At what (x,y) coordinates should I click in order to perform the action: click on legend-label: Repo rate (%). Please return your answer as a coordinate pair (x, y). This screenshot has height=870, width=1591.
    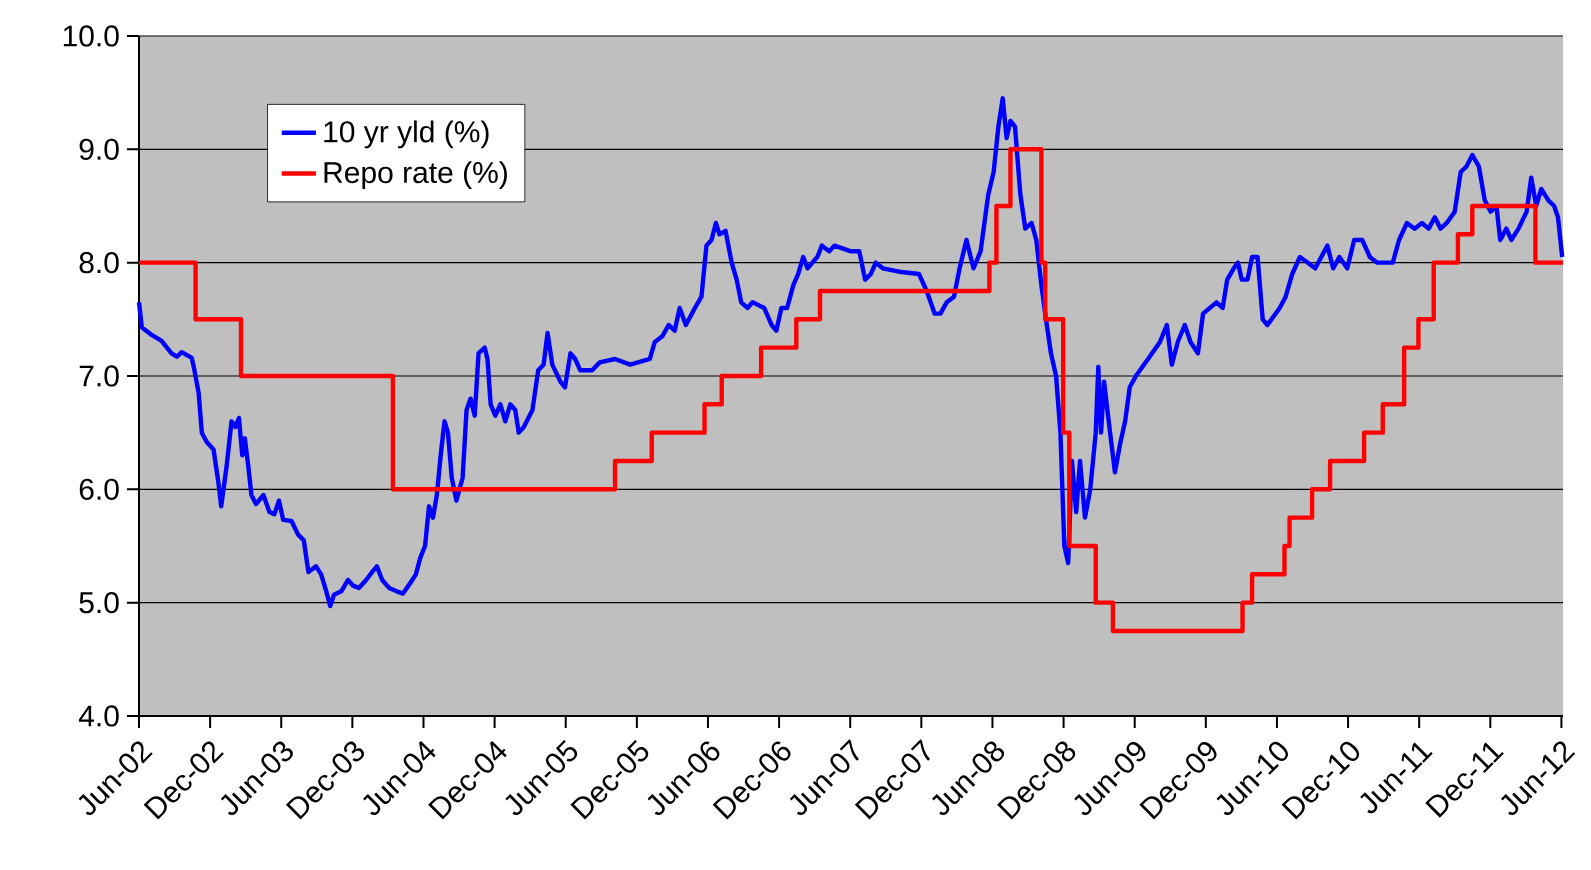
    Looking at the image, I should click on (415, 175).